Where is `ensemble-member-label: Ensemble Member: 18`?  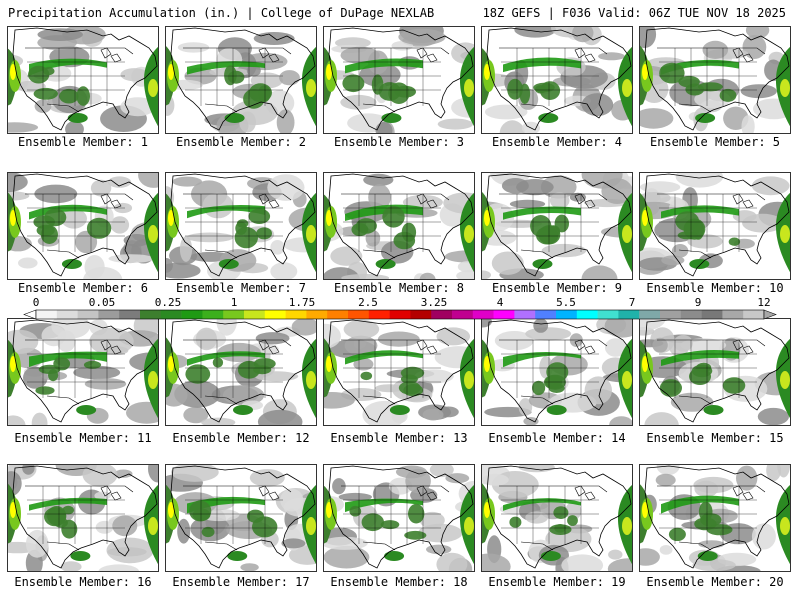
ensemble-member-label: Ensemble Member: 18 is located at coordinates (399, 582).